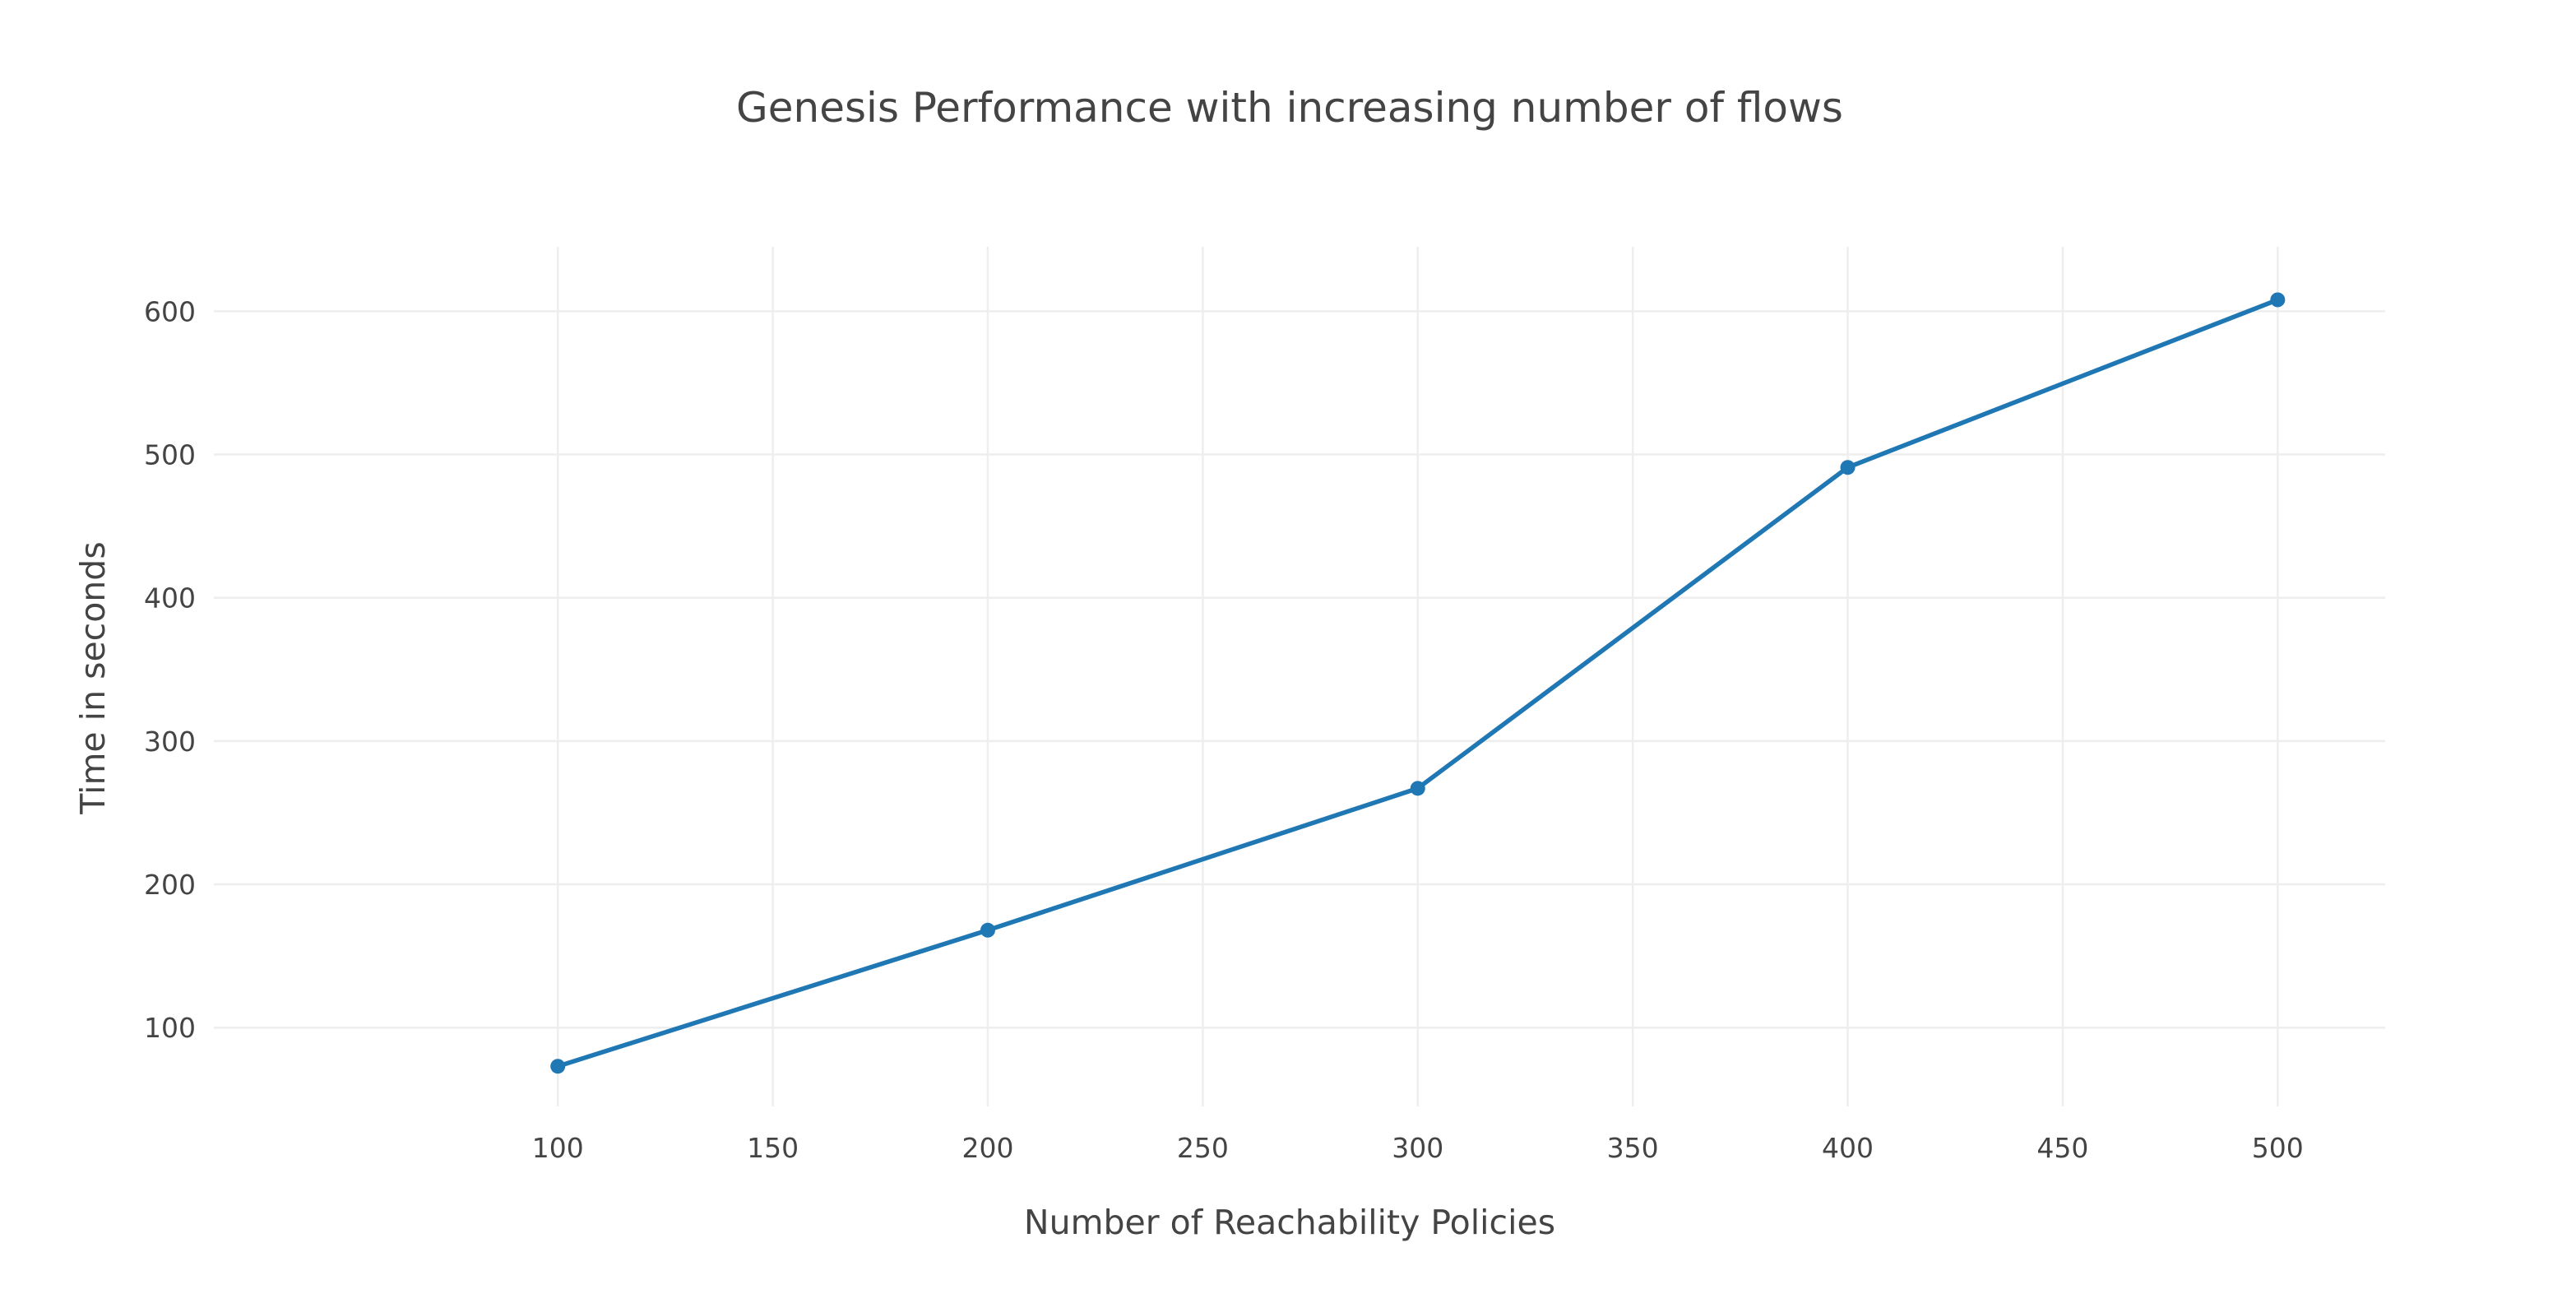 The image size is (2576, 1303). I want to click on x-tick-labels: 100 150 200 250 300 350 400 450 500, so click(1418, 1148).